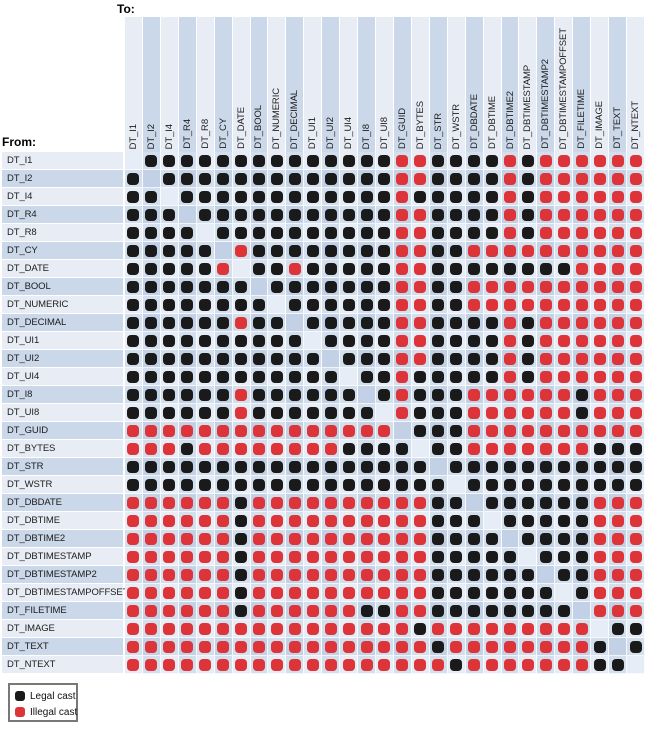  What do you see at coordinates (151, 557) in the screenshot?
I see `cell-DT_DBTIMESTAMP-to-DT_I2` at bounding box center [151, 557].